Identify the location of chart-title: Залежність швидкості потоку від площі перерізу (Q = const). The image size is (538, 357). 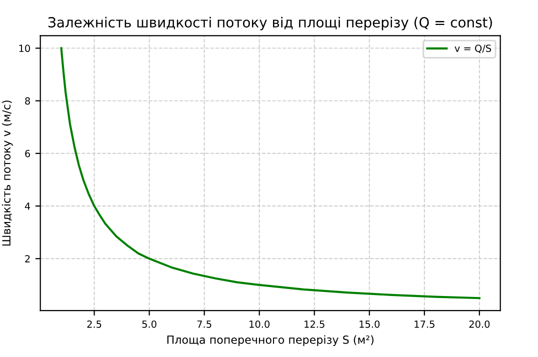
(270, 23).